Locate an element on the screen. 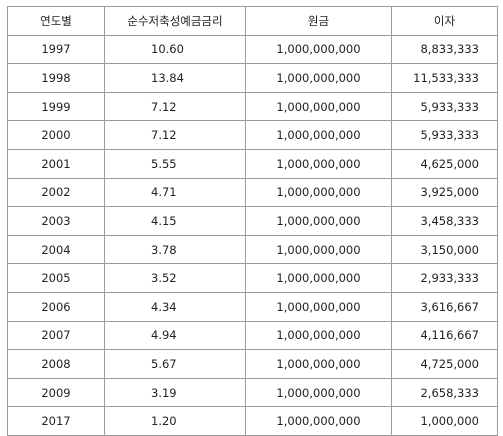 The height and width of the screenshot is (436, 503). cell-interest: 2,933,333 is located at coordinates (444, 278).